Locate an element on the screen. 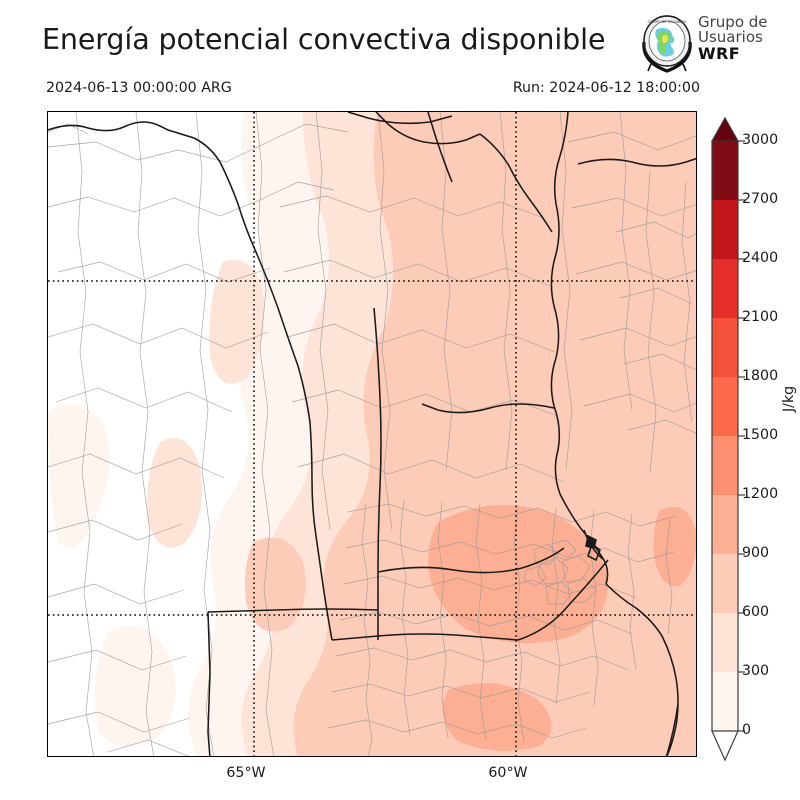  colorbar-tick-1800: 1800 is located at coordinates (760, 376).